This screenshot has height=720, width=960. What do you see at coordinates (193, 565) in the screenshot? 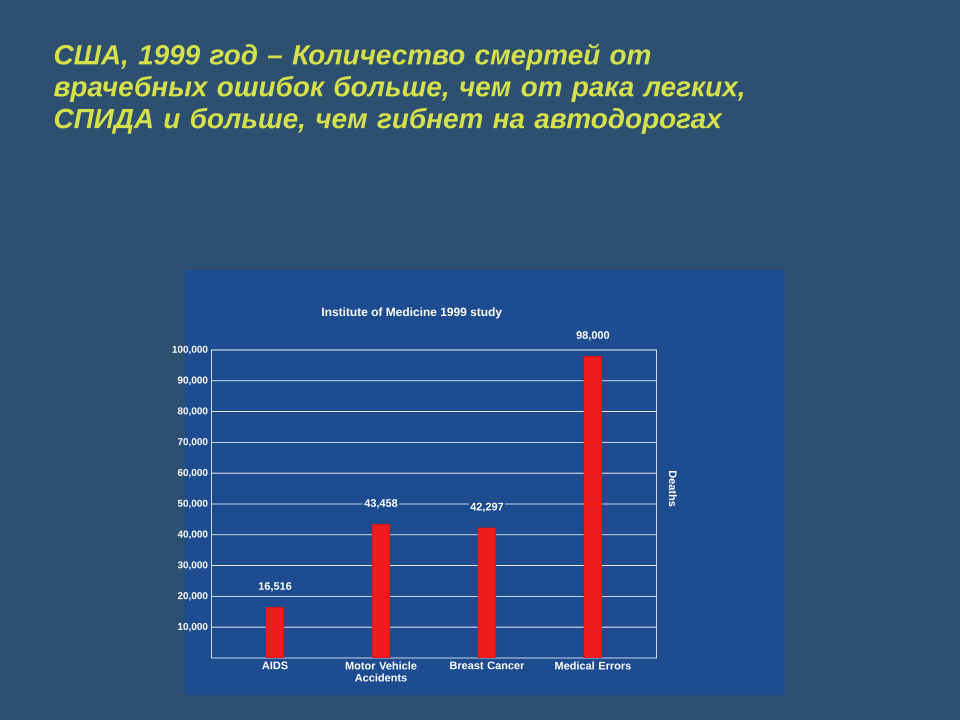
I see `y-tick-label: 30,000` at bounding box center [193, 565].